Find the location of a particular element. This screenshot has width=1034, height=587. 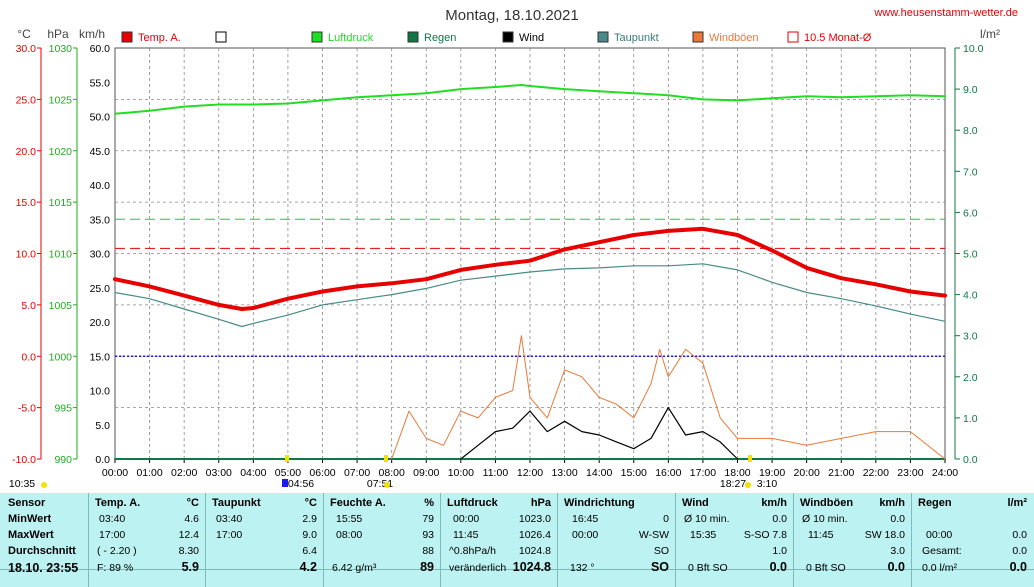

x-tick: 12:00 is located at coordinates (530, 473).